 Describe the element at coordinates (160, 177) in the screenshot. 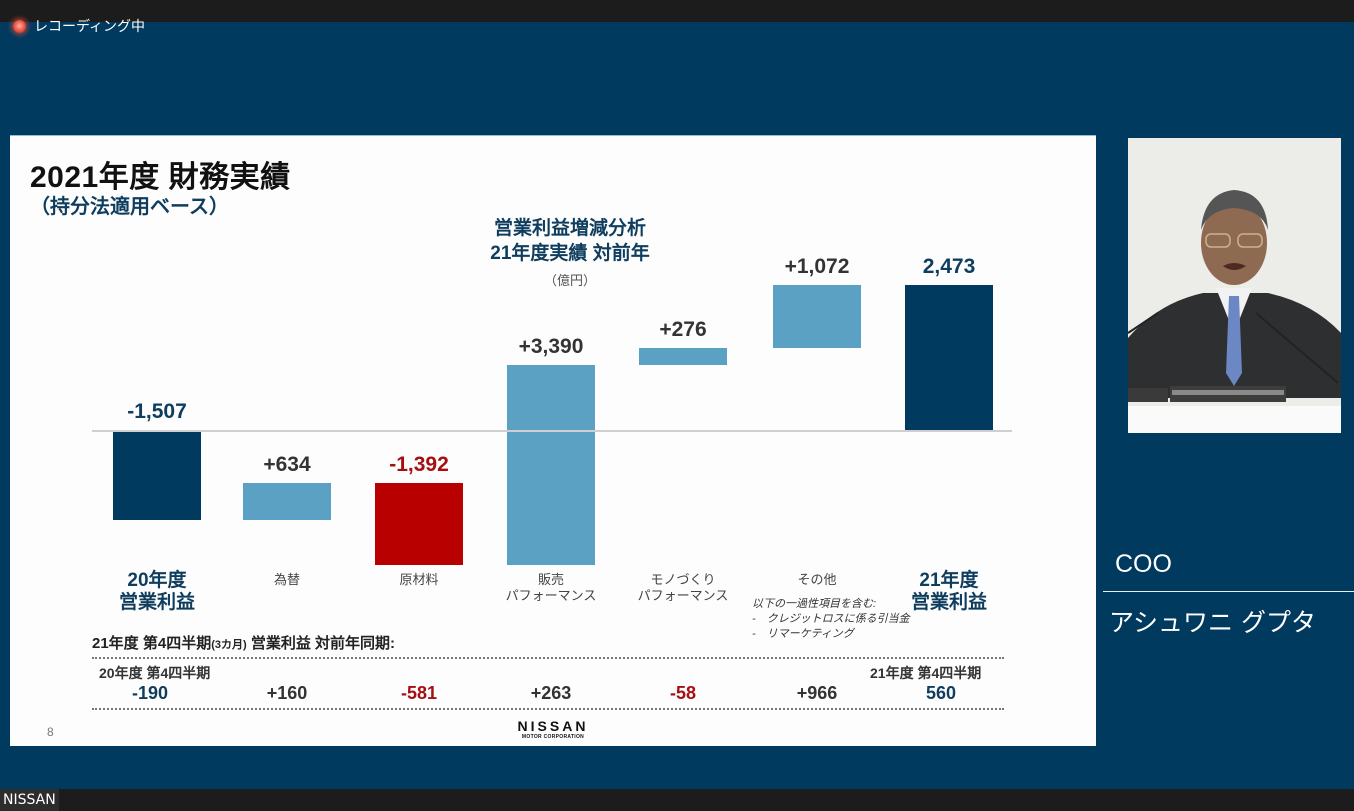

I see `slide-title: 2021年度 財務実績` at that location.